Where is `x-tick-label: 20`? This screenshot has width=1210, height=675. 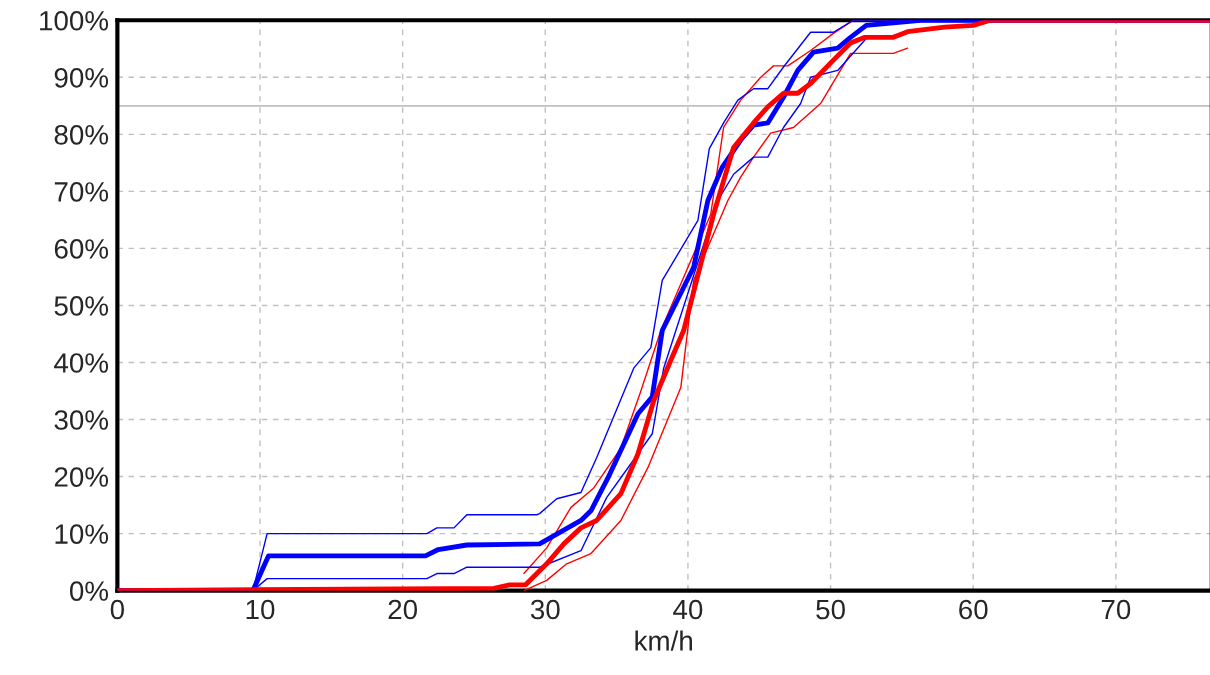 x-tick-label: 20 is located at coordinates (403, 609).